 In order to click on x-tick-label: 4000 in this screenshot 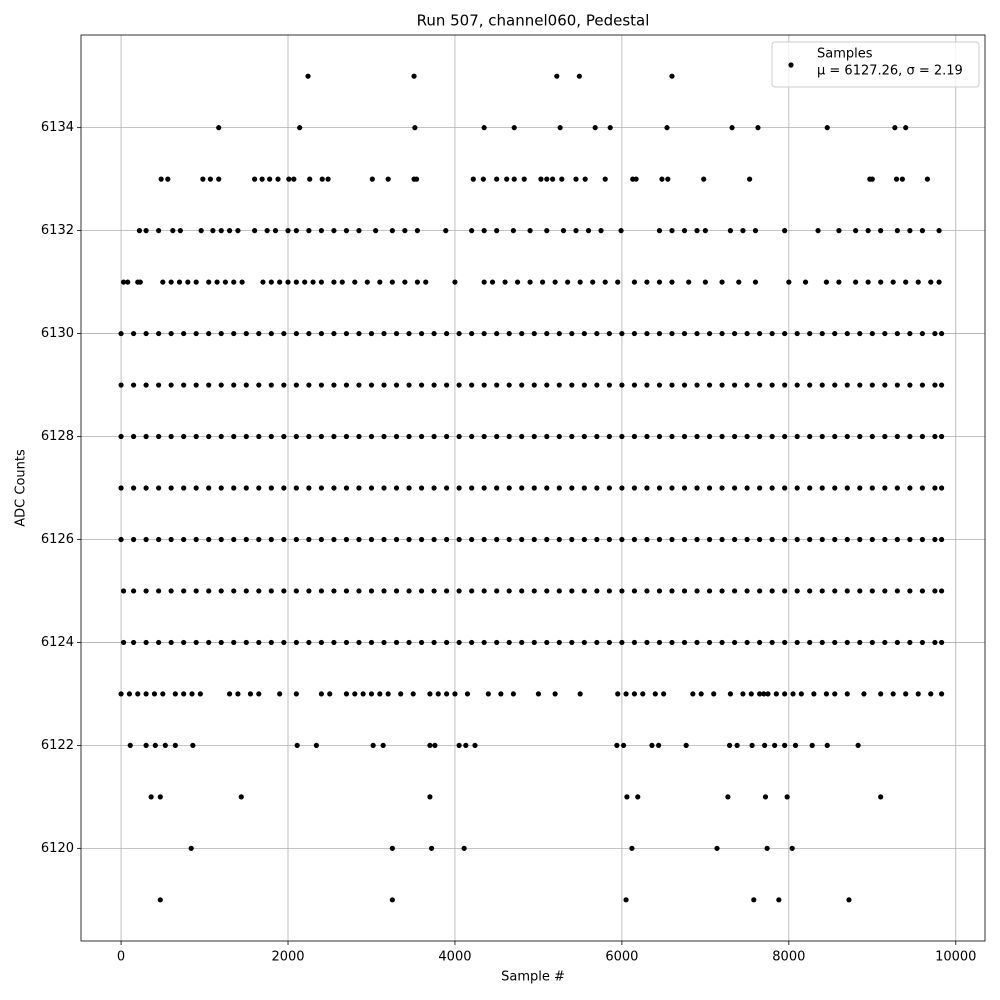, I will do `click(454, 957)`.